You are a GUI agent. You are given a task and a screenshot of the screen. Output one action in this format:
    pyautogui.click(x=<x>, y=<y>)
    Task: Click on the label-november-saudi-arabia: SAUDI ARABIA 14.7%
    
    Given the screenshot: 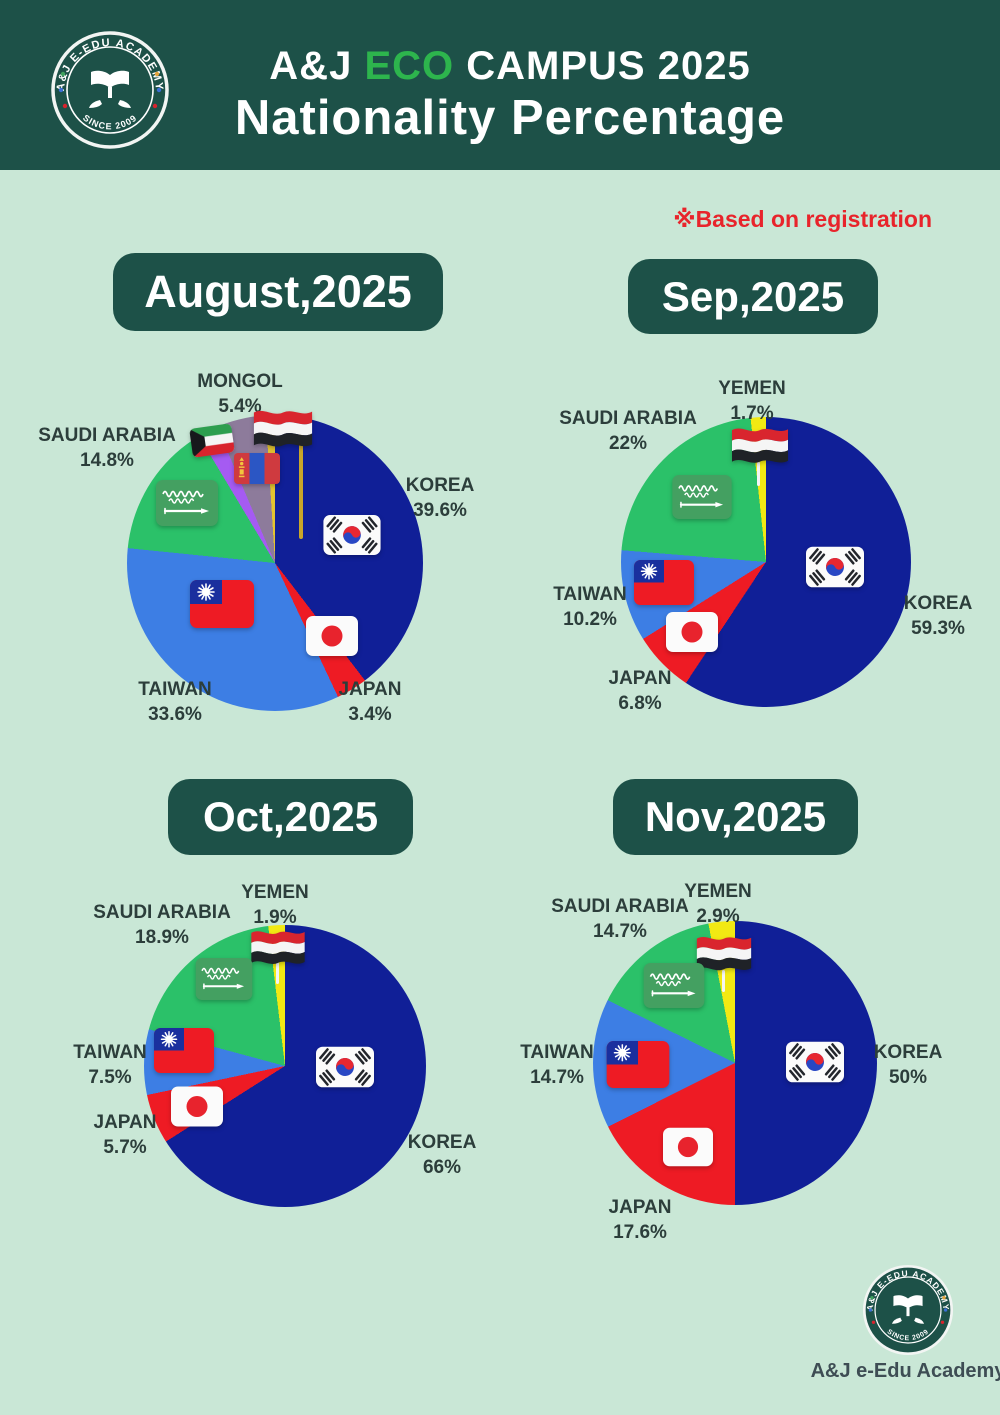 What is the action you would take?
    pyautogui.click(x=620, y=919)
    